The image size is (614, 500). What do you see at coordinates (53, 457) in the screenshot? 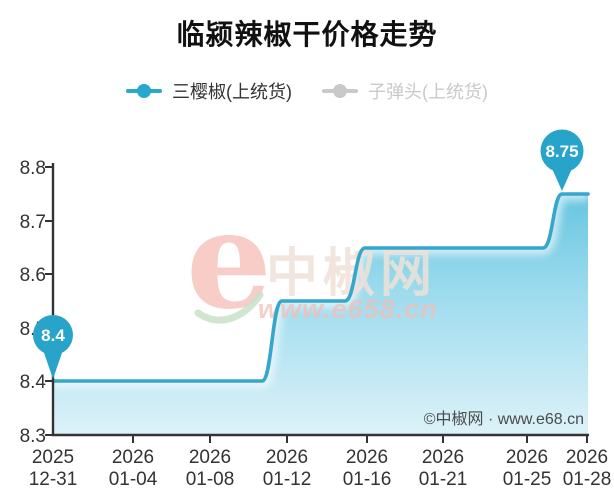
I see `x-tick-label-year: 2025` at bounding box center [53, 457].